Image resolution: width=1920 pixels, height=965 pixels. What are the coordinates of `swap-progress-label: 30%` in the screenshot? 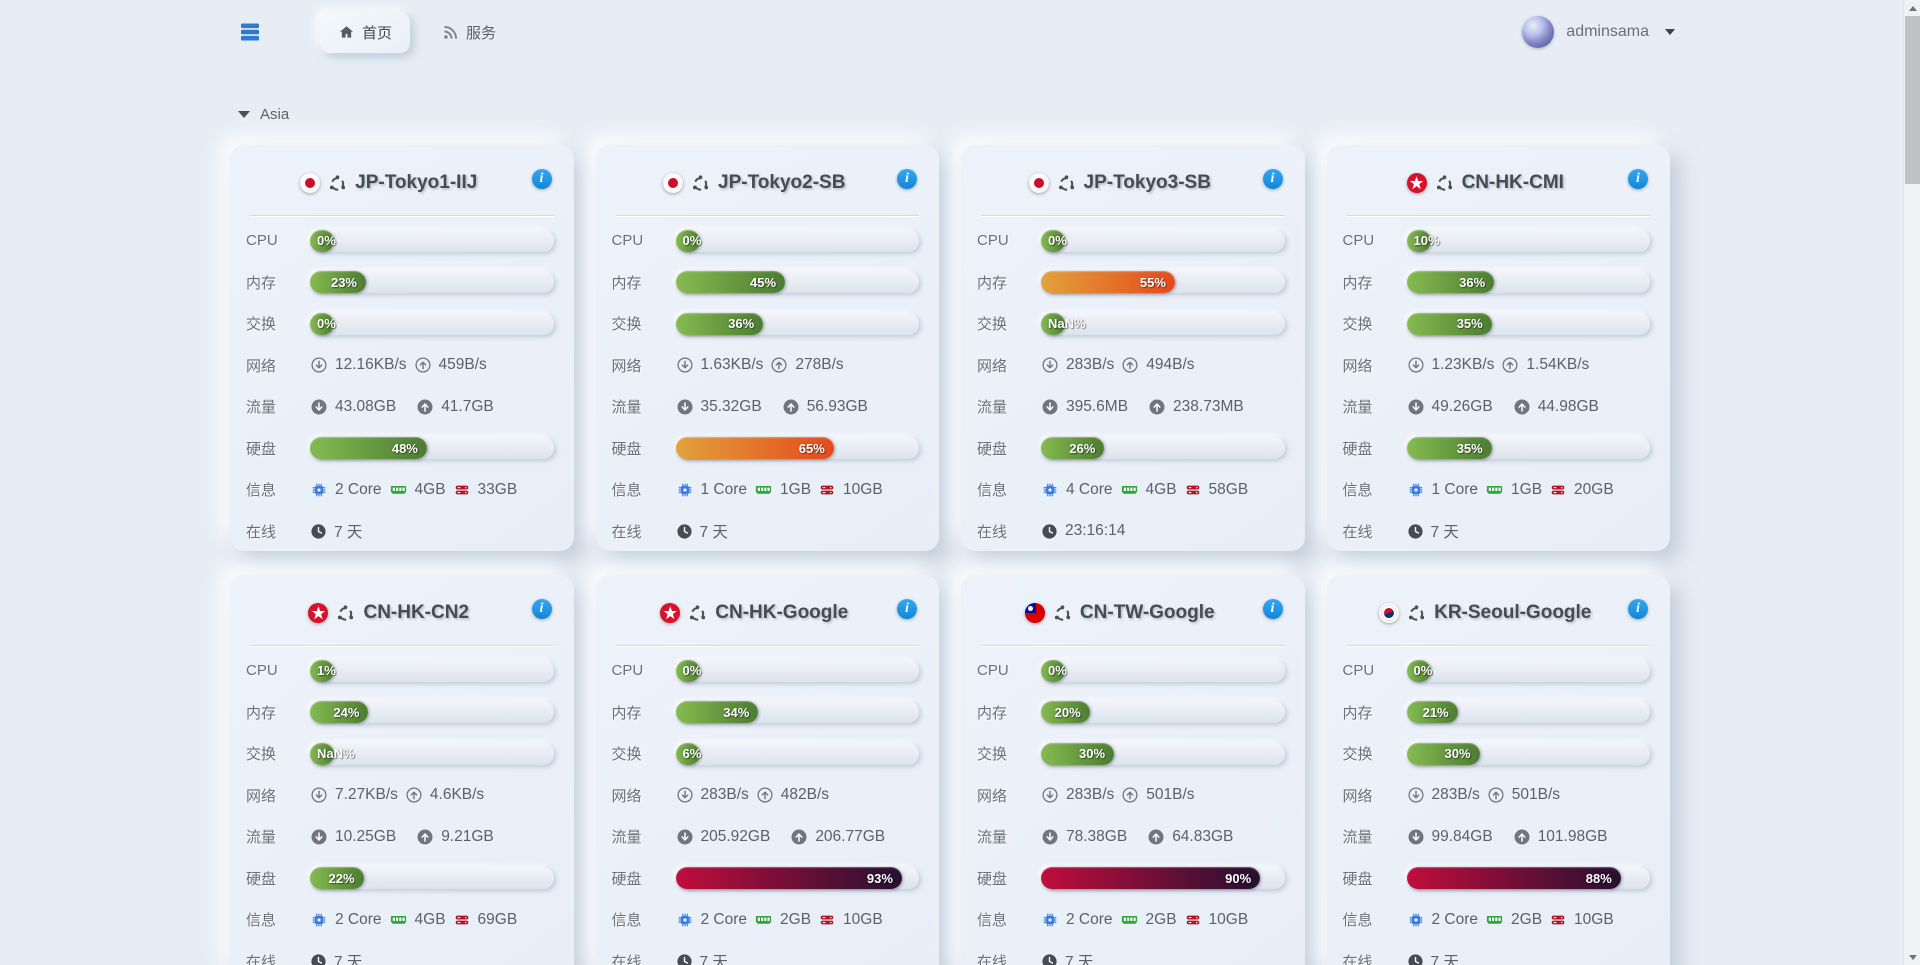 It's located at (1457, 754).